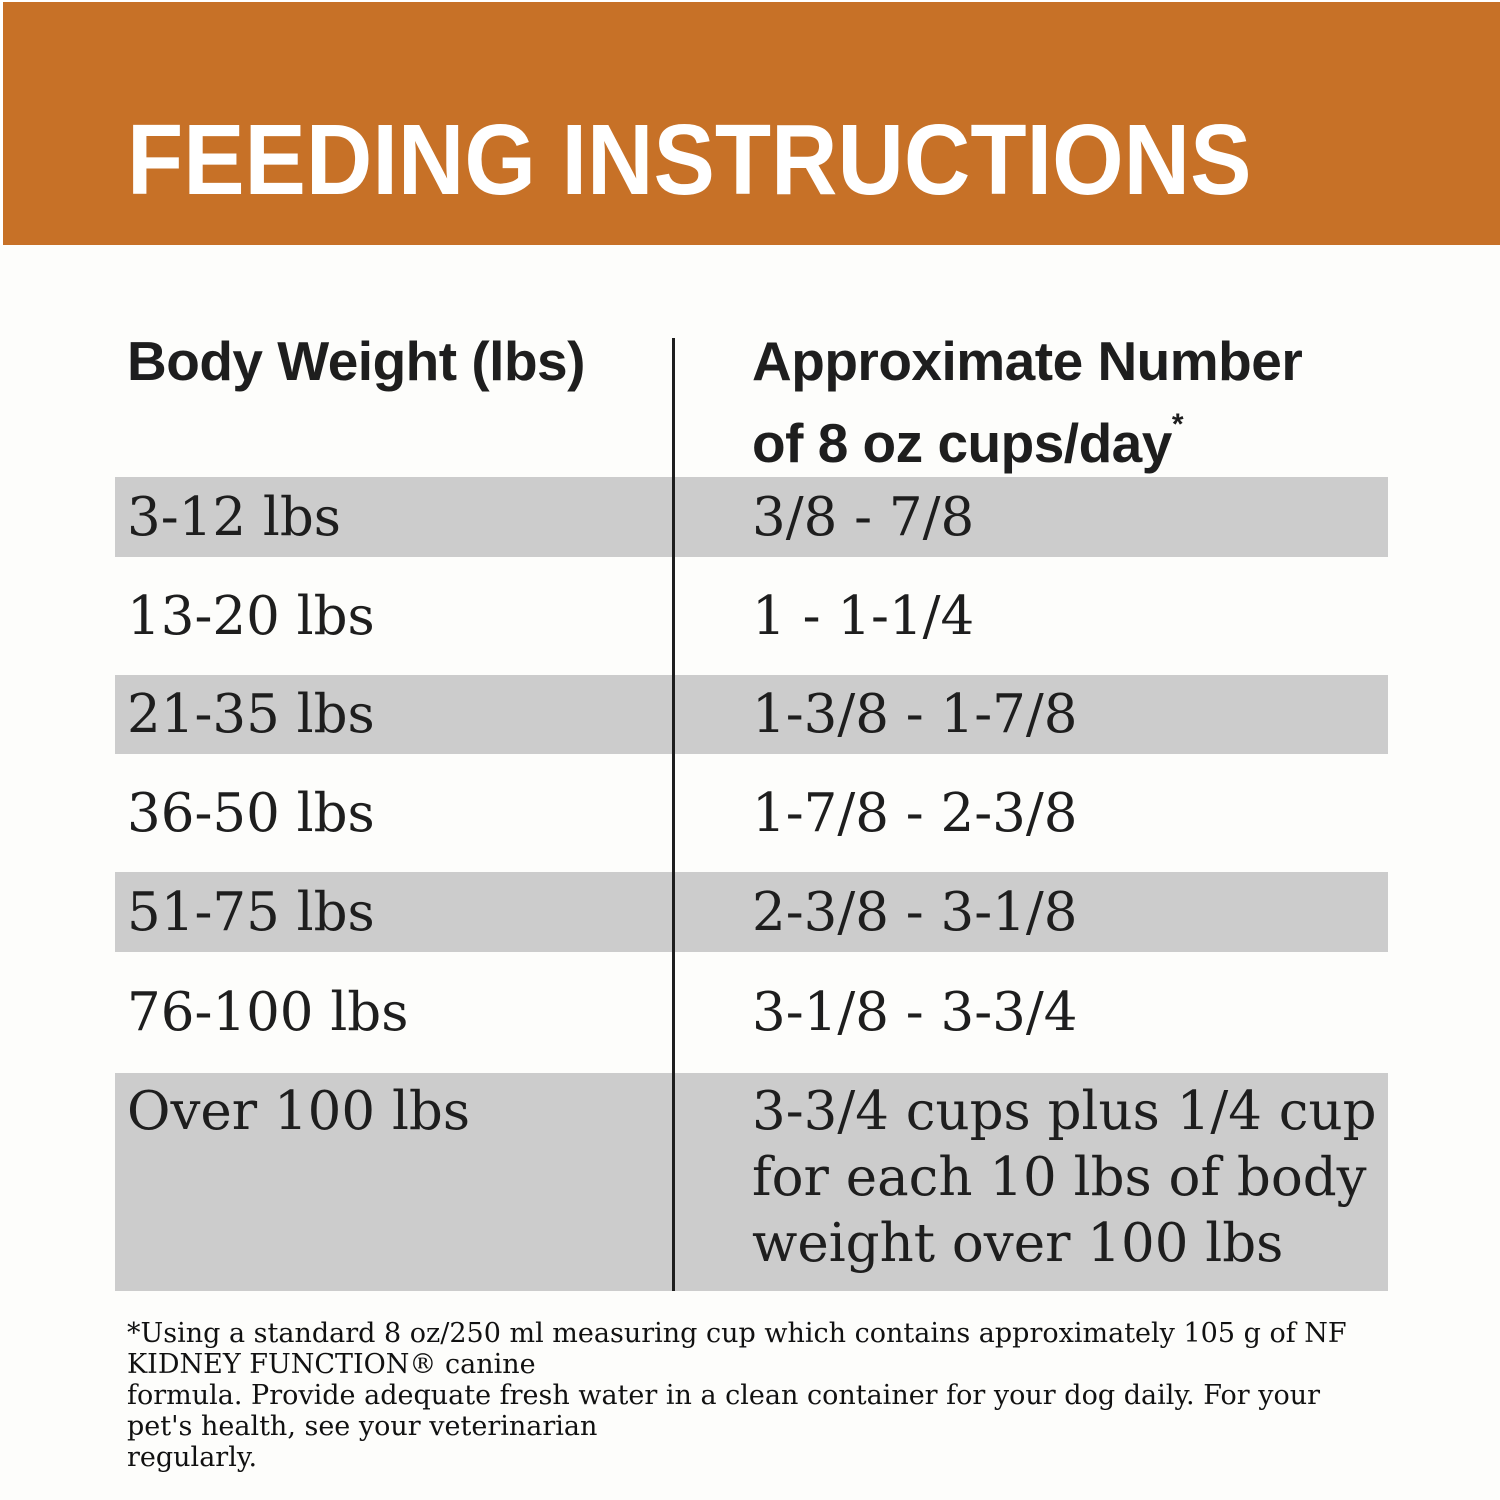 This screenshot has width=1500, height=1500. I want to click on weight-cell: 3-12 lbs, so click(234, 517).